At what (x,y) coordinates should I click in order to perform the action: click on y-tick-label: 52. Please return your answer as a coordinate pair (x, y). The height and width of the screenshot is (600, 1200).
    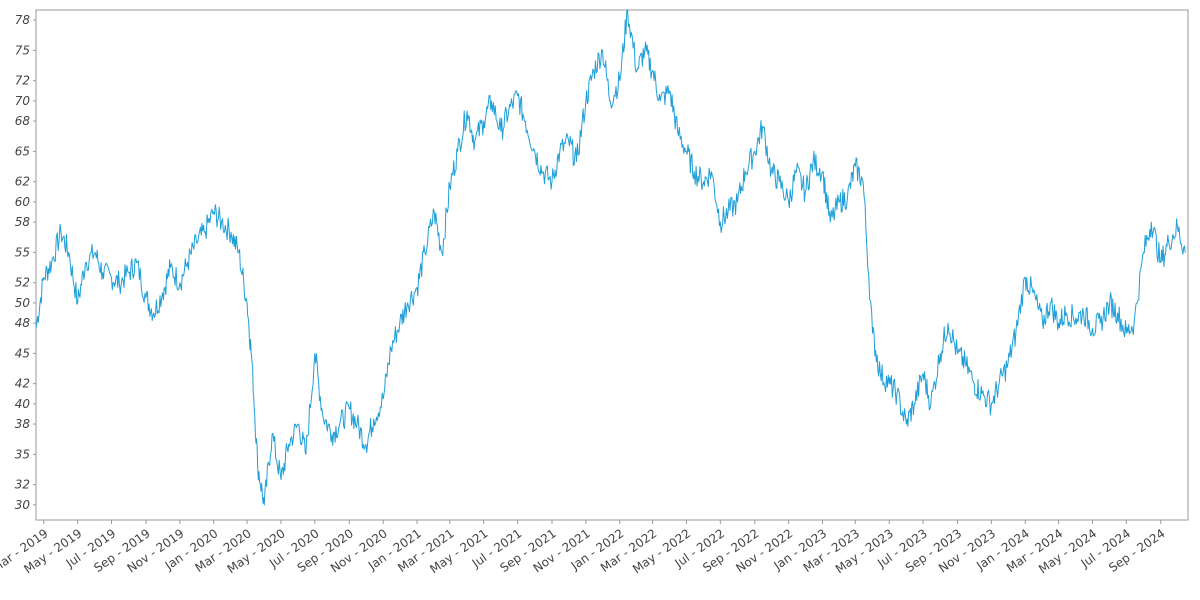
    Looking at the image, I should click on (22, 283).